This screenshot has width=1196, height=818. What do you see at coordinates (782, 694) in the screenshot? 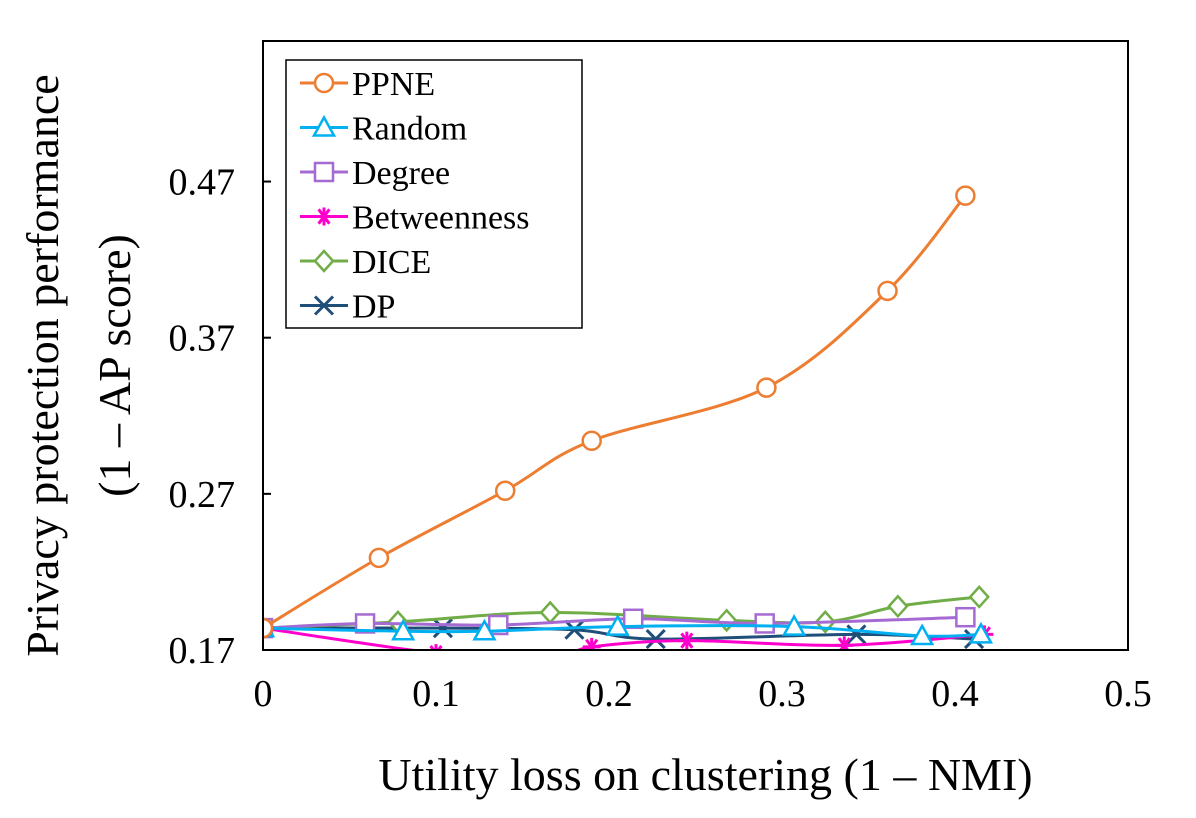
I see `x-tick-label: 0.3` at bounding box center [782, 694].